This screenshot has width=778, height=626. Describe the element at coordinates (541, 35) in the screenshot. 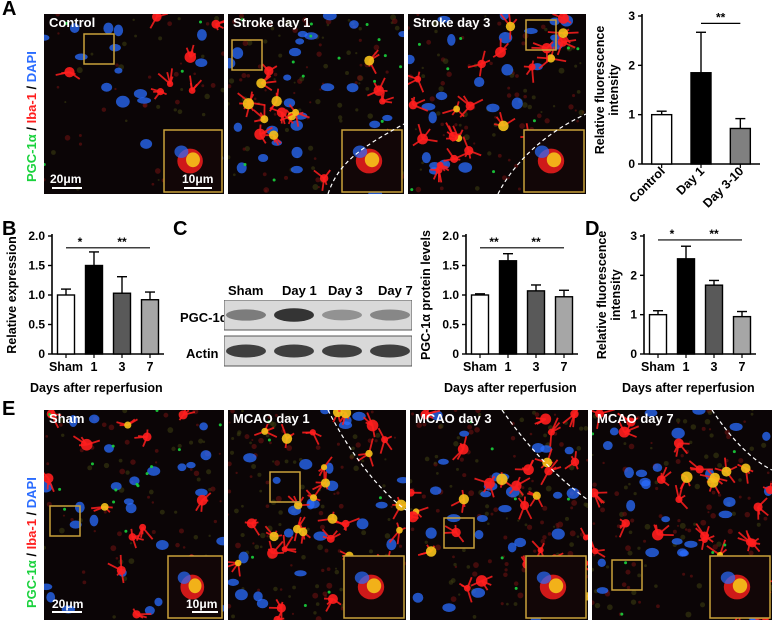

I see `roi-box` at that location.